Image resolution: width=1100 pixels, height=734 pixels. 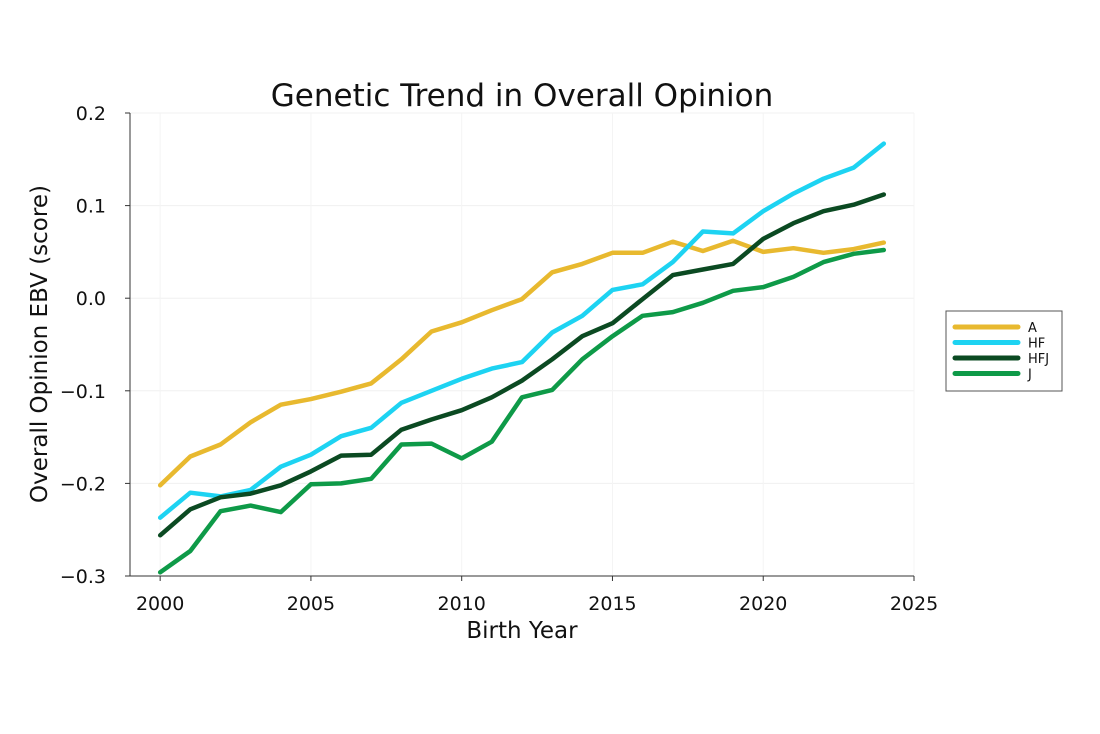 What do you see at coordinates (1004, 351) in the screenshot?
I see `legend-box` at bounding box center [1004, 351].